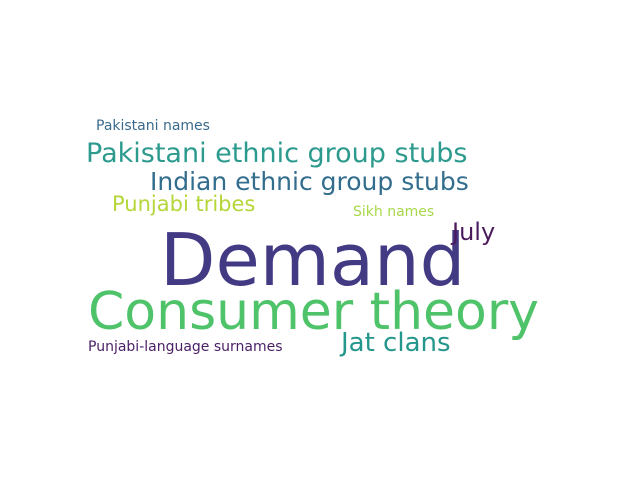 The image size is (640, 480). I want to click on word-july: July, so click(474, 232).